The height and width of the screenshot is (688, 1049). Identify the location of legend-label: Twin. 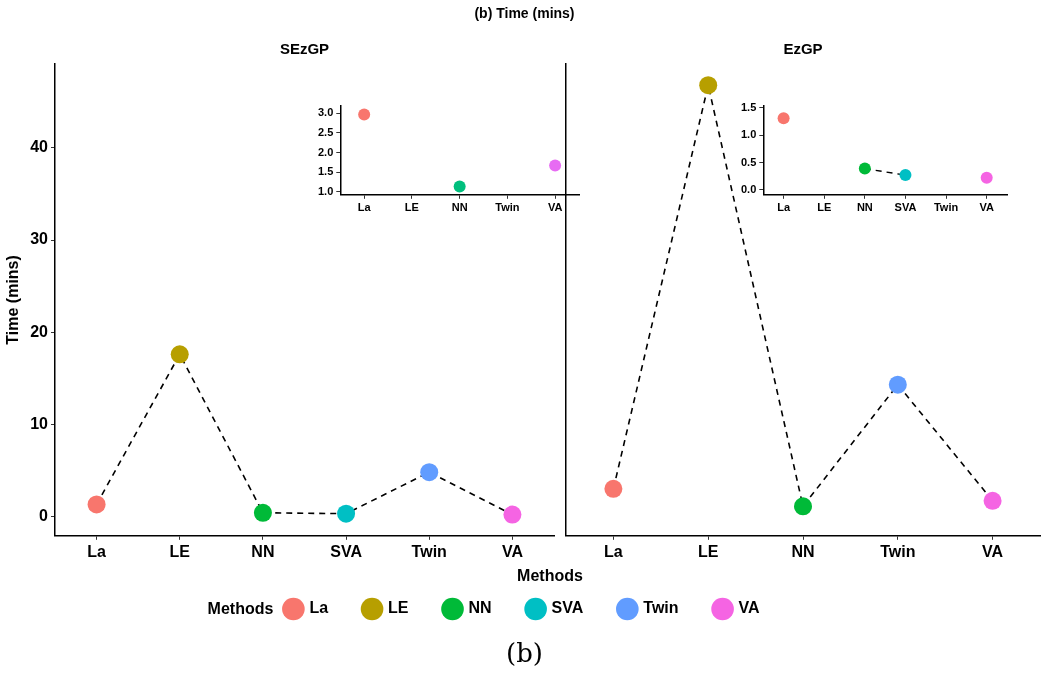
(661, 608).